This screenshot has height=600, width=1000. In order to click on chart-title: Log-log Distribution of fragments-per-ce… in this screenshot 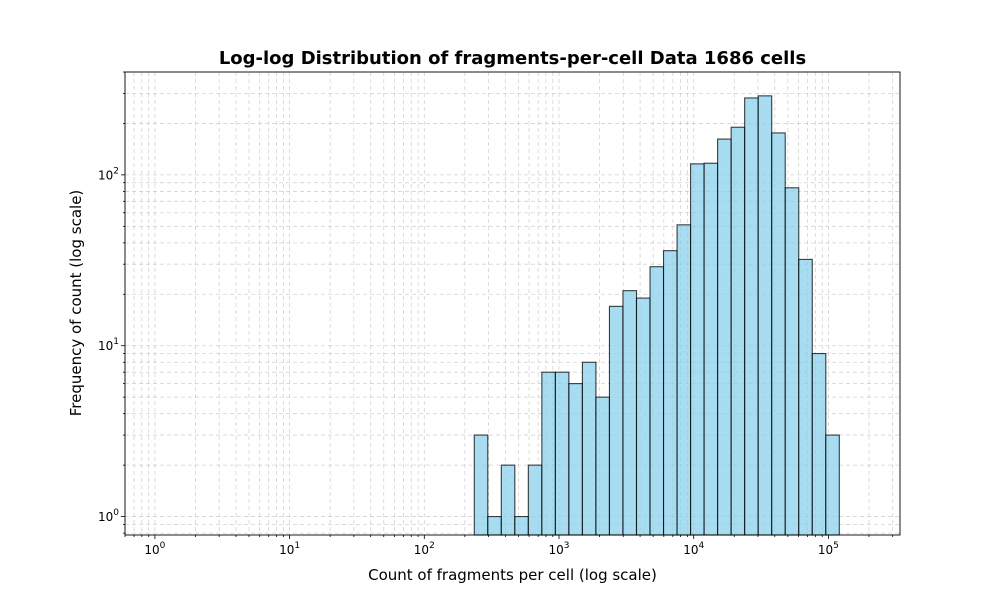, I will do `click(512, 58)`.